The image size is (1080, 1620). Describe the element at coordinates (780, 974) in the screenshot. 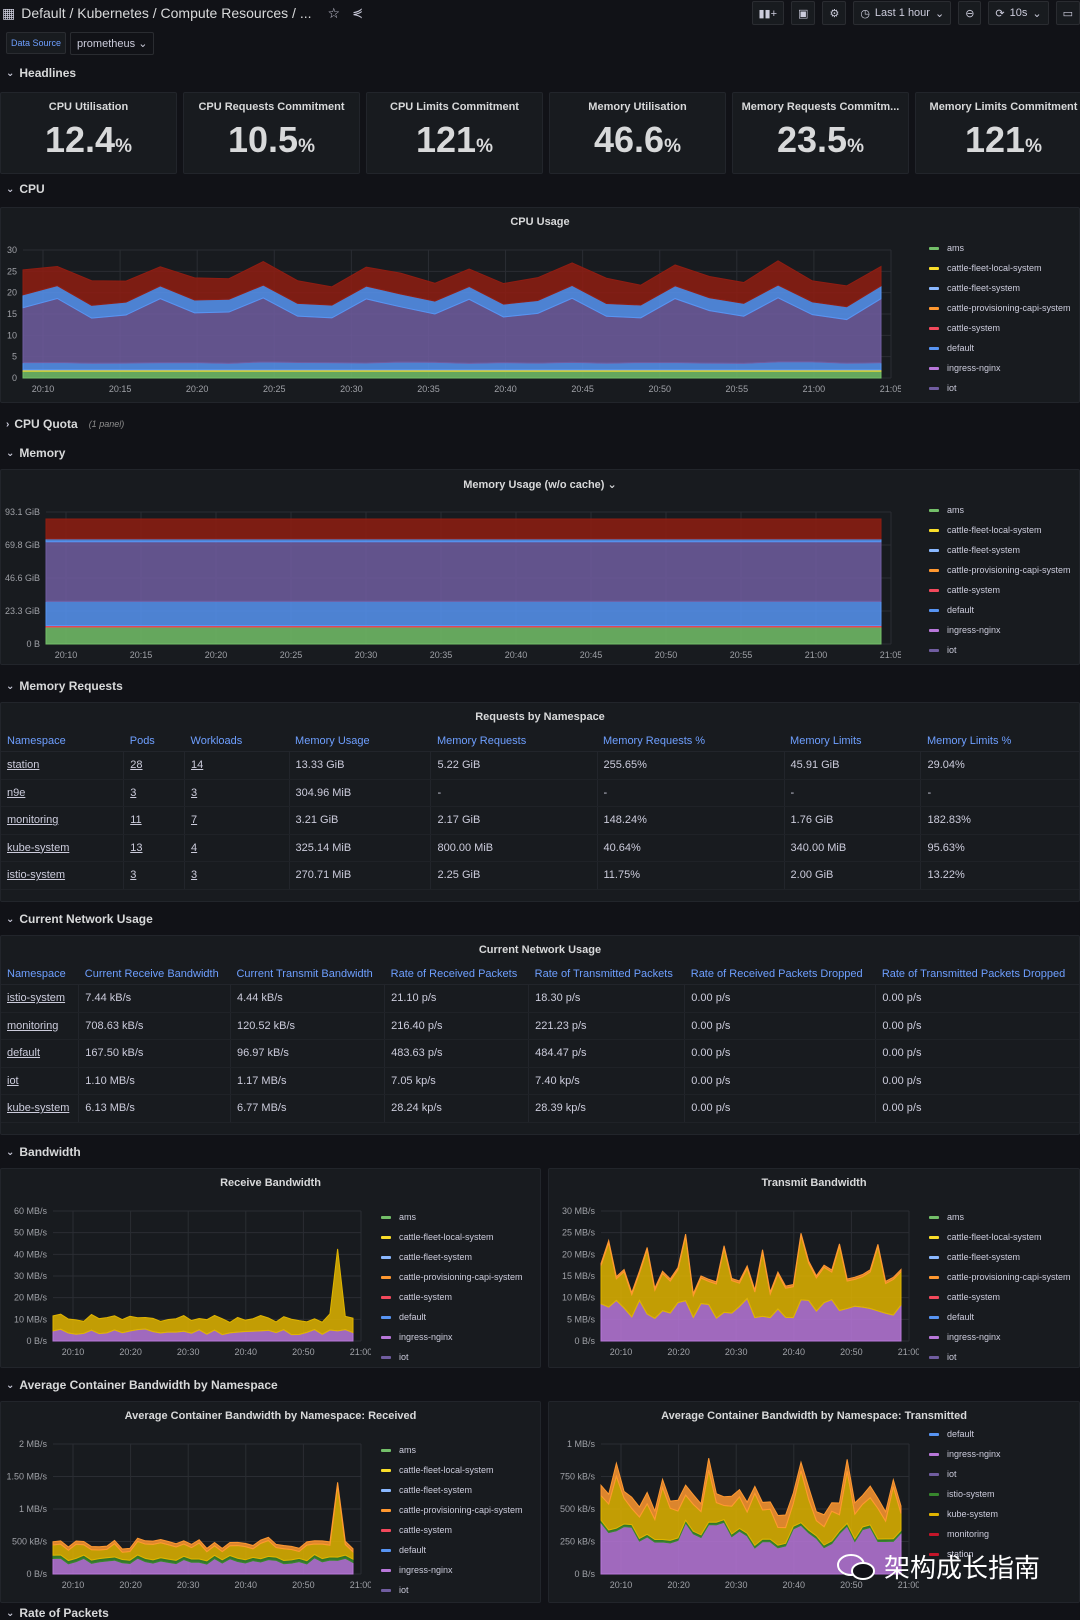

I see `column-header: Rate of Received Packets Dropped` at that location.